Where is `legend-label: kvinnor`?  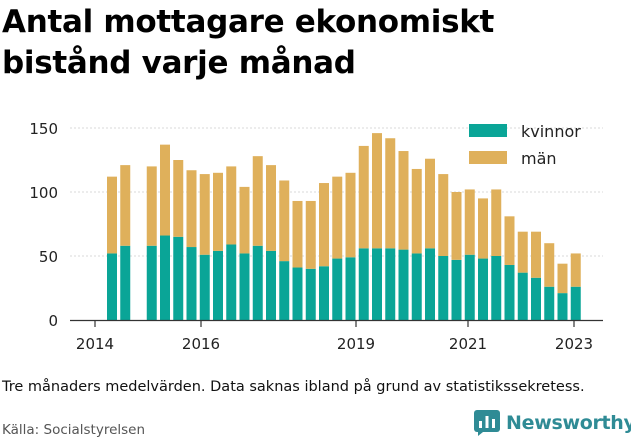 legend-label: kvinnor is located at coordinates (551, 131).